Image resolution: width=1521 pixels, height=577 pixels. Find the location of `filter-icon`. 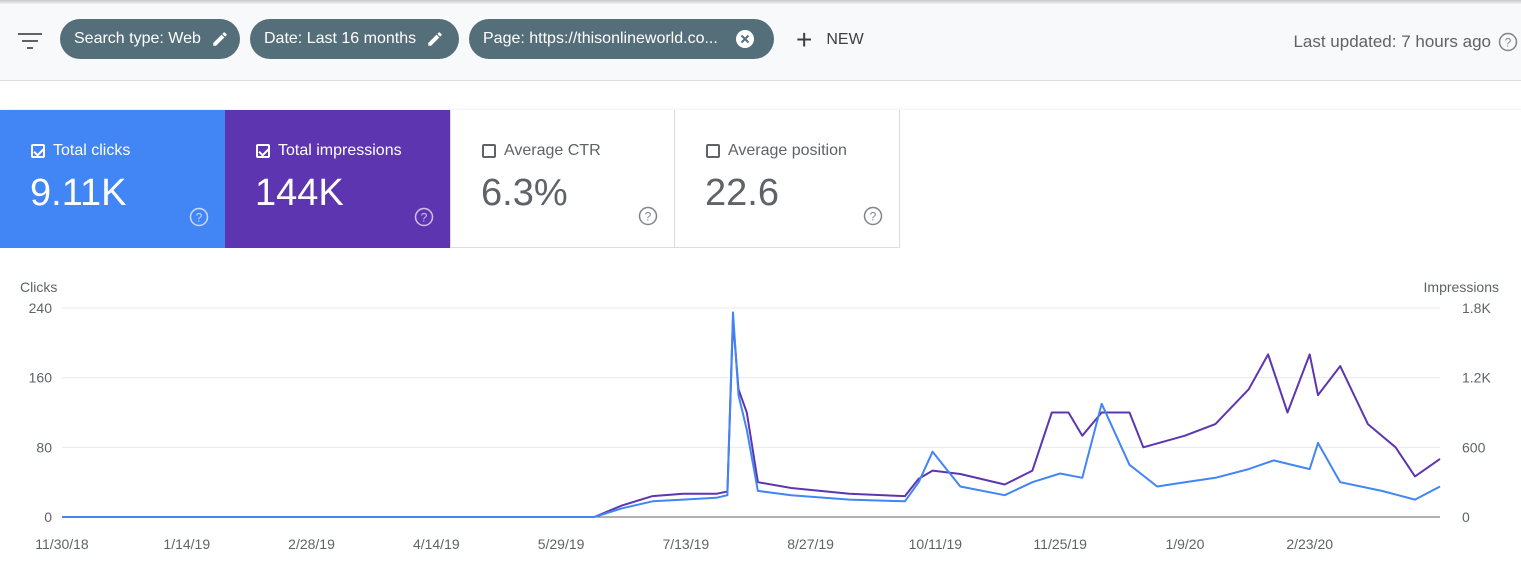

filter-icon is located at coordinates (30, 41).